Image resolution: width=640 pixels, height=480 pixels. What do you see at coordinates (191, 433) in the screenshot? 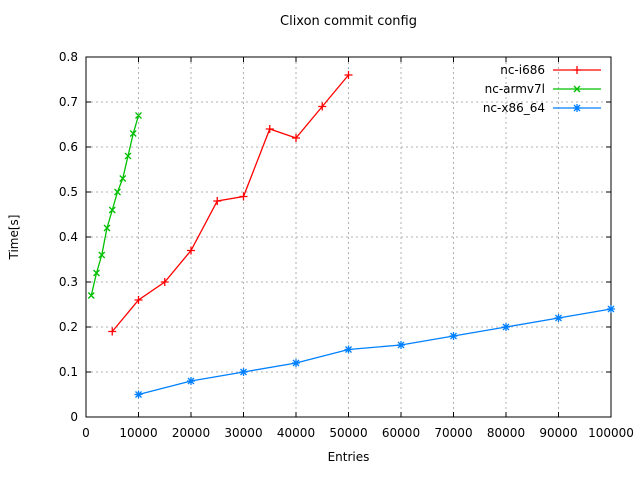
I see `x-tick-label: 20000` at bounding box center [191, 433].